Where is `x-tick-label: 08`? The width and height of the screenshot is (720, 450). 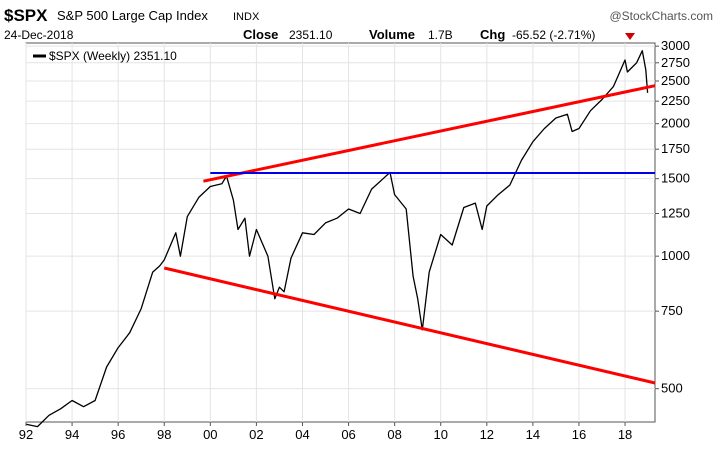
x-tick-label: 08 is located at coordinates (394, 434).